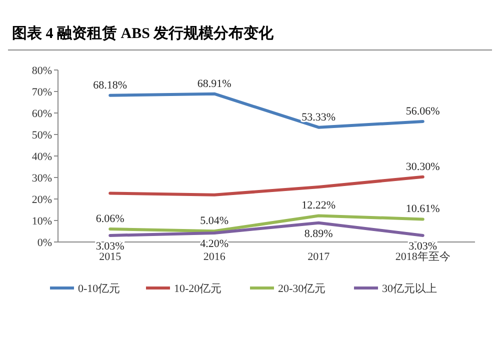 The image size is (500, 362). What do you see at coordinates (319, 117) in the screenshot?
I see `data-label: 53.33%` at bounding box center [319, 117].